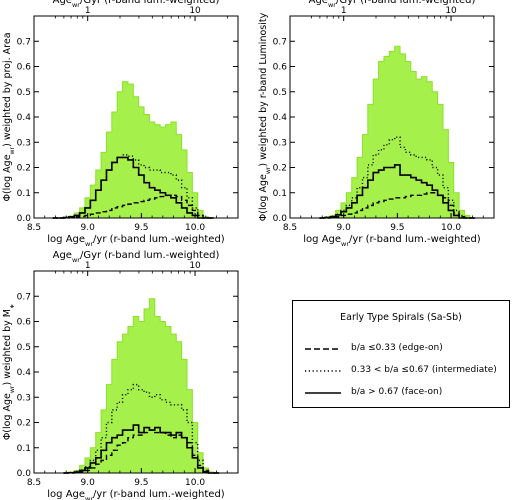 Image resolution: width=520 pixels, height=500 pixels. I want to click on hist-fill-all-stellar-mass, so click(141, 386).